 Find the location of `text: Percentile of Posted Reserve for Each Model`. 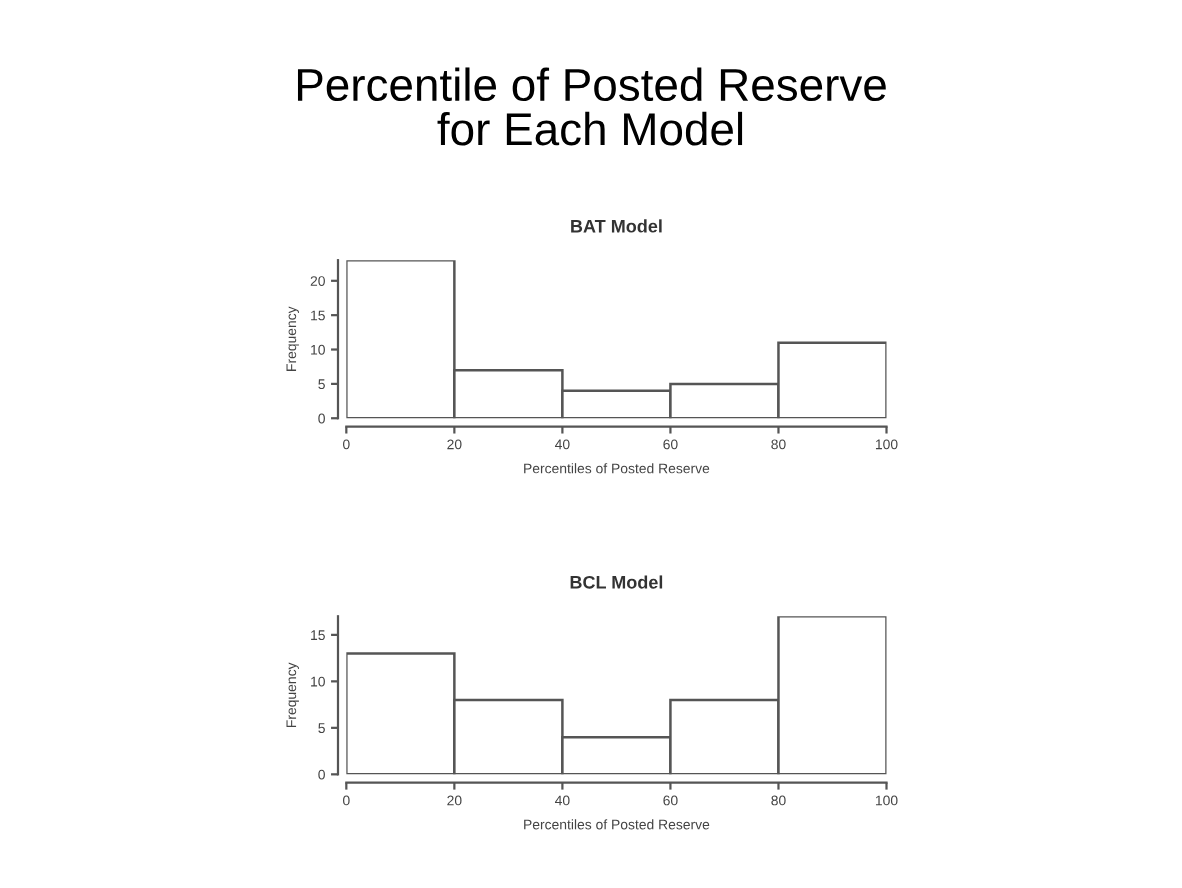

text: Percentile of Posted Reserve for Each Model is located at coordinates (591, 106).